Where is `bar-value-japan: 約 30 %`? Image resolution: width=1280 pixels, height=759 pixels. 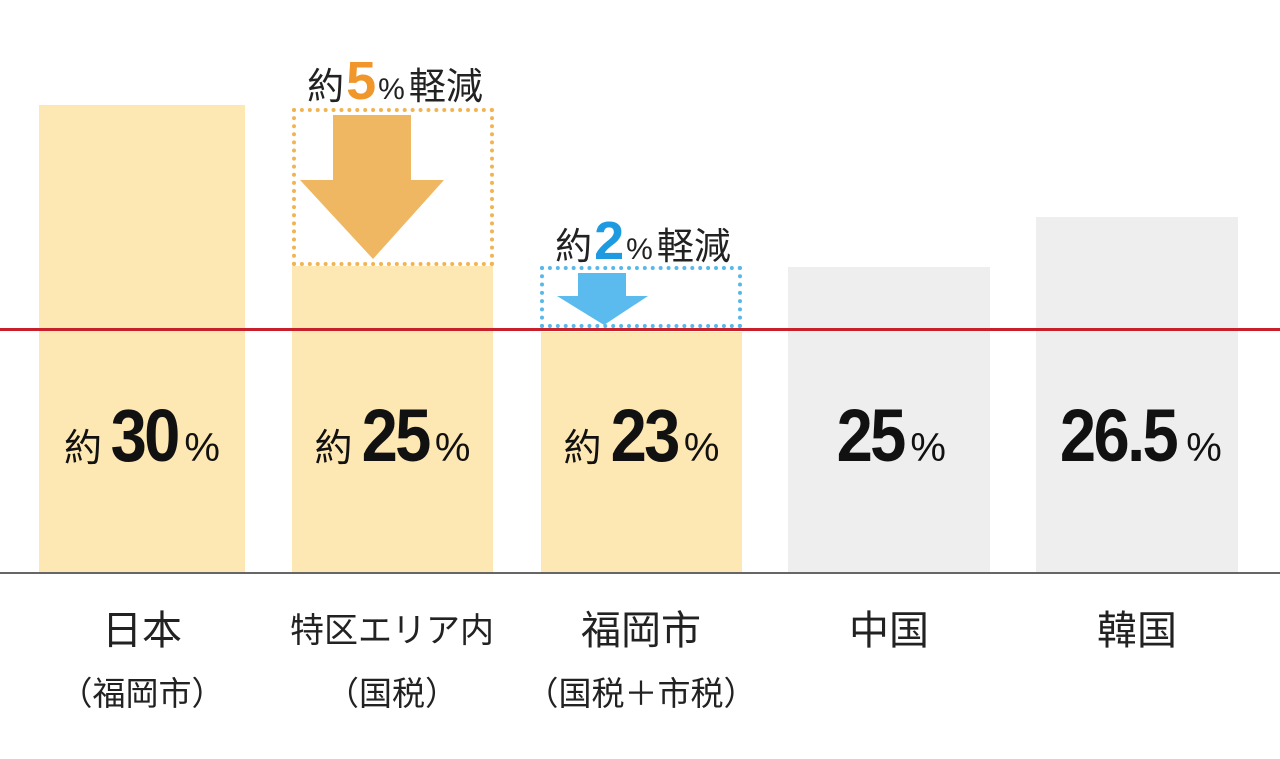 bar-value-japan: 約 30 % is located at coordinates (142, 435).